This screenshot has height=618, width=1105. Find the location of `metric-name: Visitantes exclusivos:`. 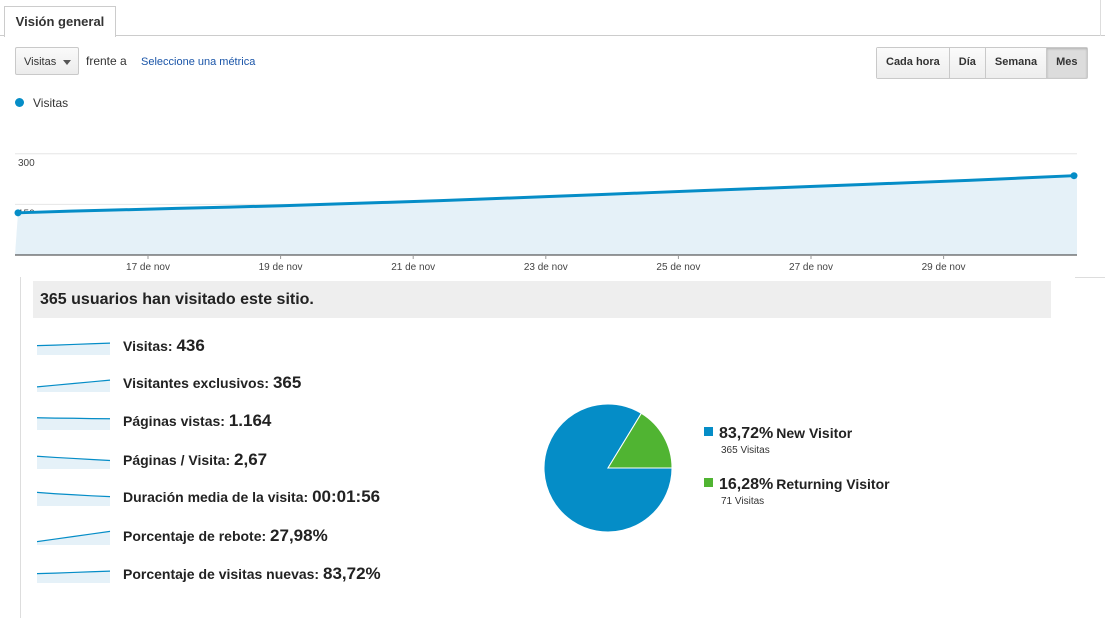

metric-name: Visitantes exclusivos: is located at coordinates (198, 383).